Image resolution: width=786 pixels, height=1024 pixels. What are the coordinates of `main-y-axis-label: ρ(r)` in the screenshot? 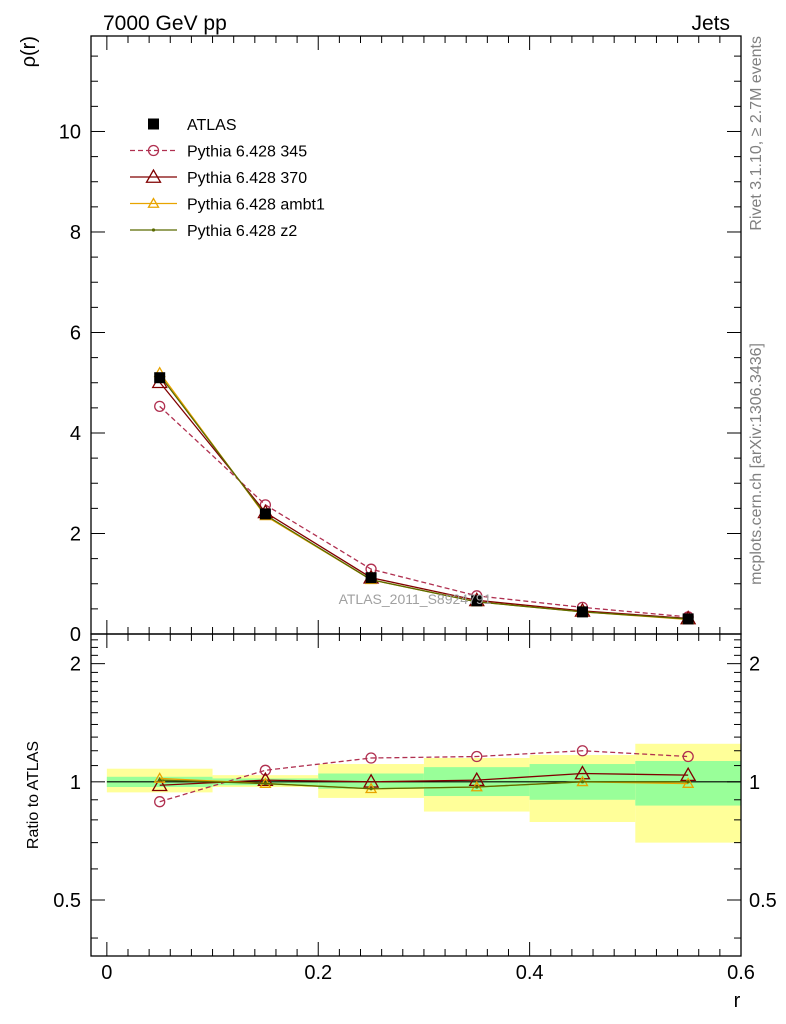 It's located at (29, 51).